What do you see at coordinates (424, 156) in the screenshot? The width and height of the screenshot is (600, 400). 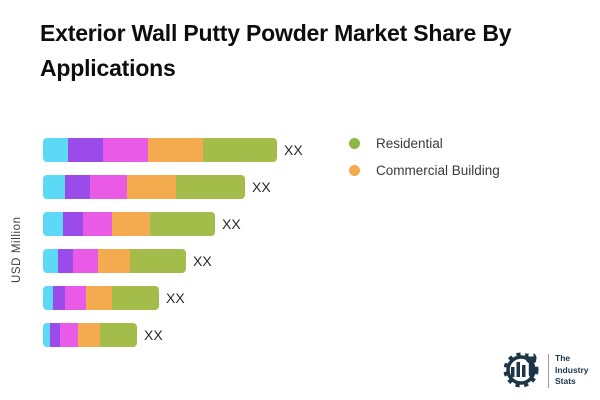 I see `legend: Residential Commercial Building` at bounding box center [424, 156].